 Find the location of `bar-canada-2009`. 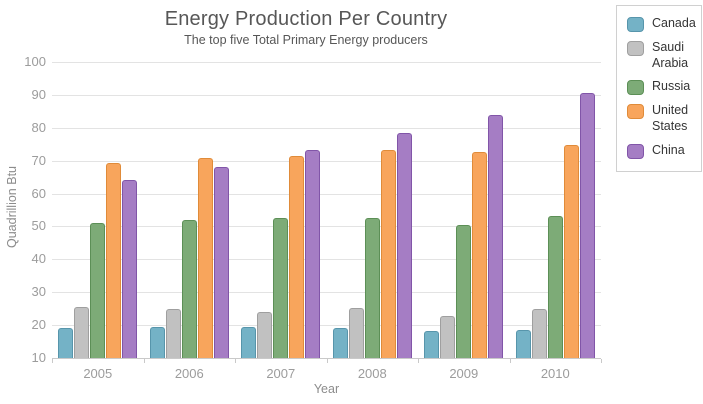

bar-canada-2009 is located at coordinates (432, 344).